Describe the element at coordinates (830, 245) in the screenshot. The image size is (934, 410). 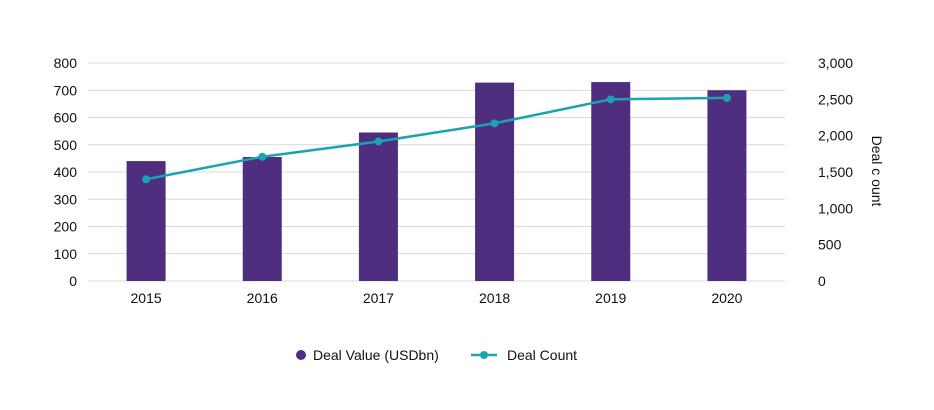
I see `right-axis-tick-label: 500` at that location.